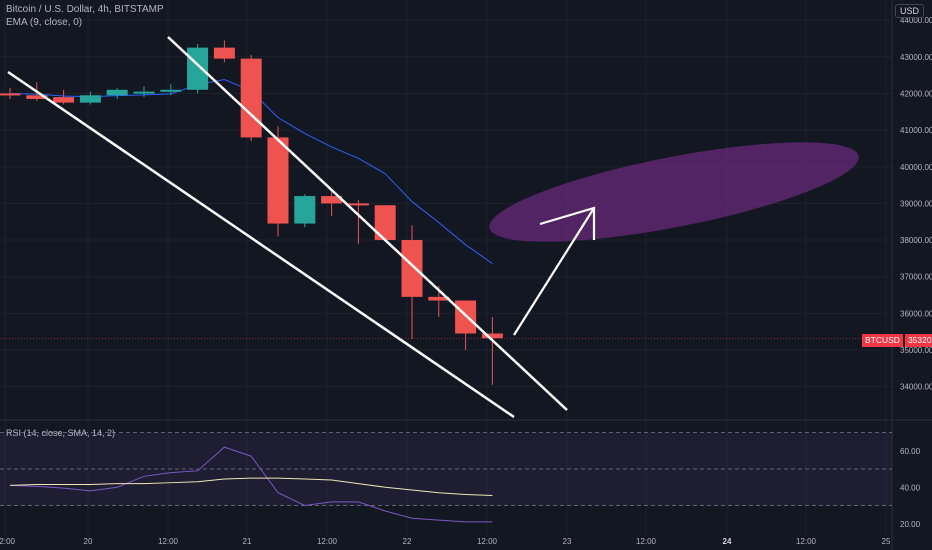  I want to click on price-tick-label: 43000.00, so click(916, 57).